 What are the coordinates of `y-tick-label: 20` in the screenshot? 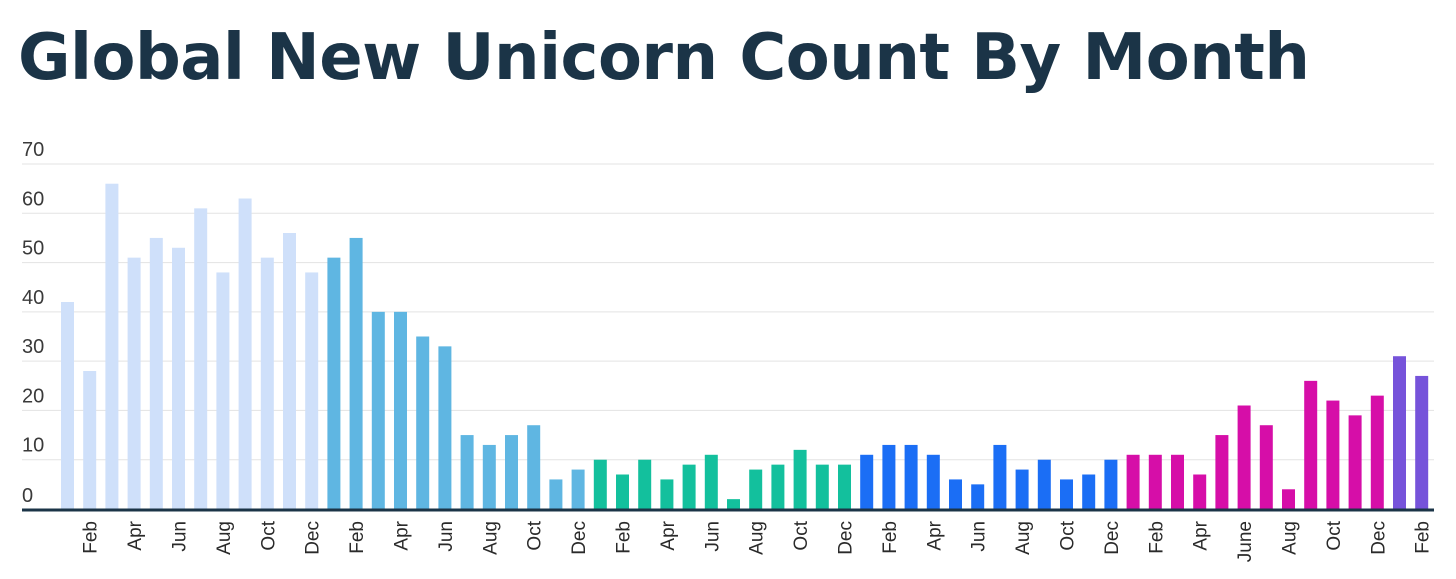 It's located at (33, 396).